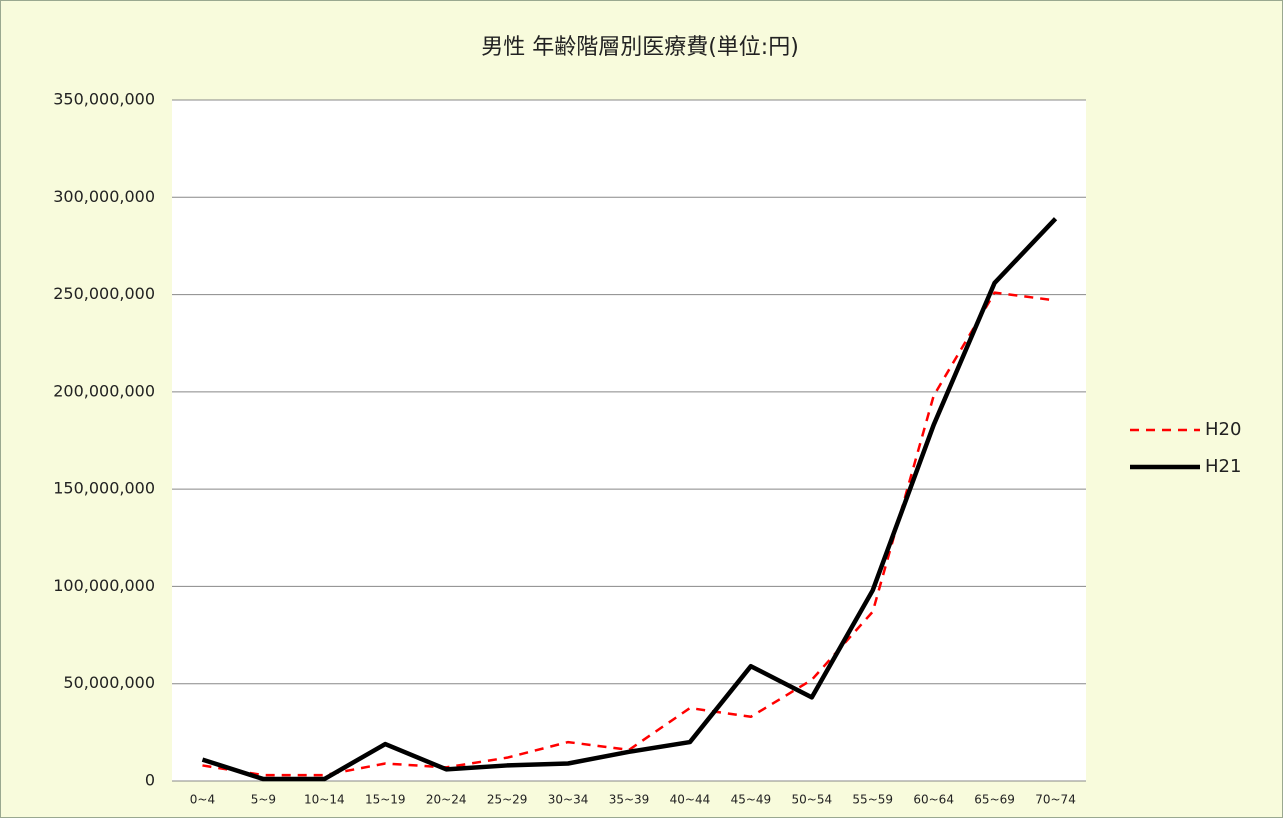 The height and width of the screenshot is (818, 1283). I want to click on legend-label: H21, so click(1223, 466).